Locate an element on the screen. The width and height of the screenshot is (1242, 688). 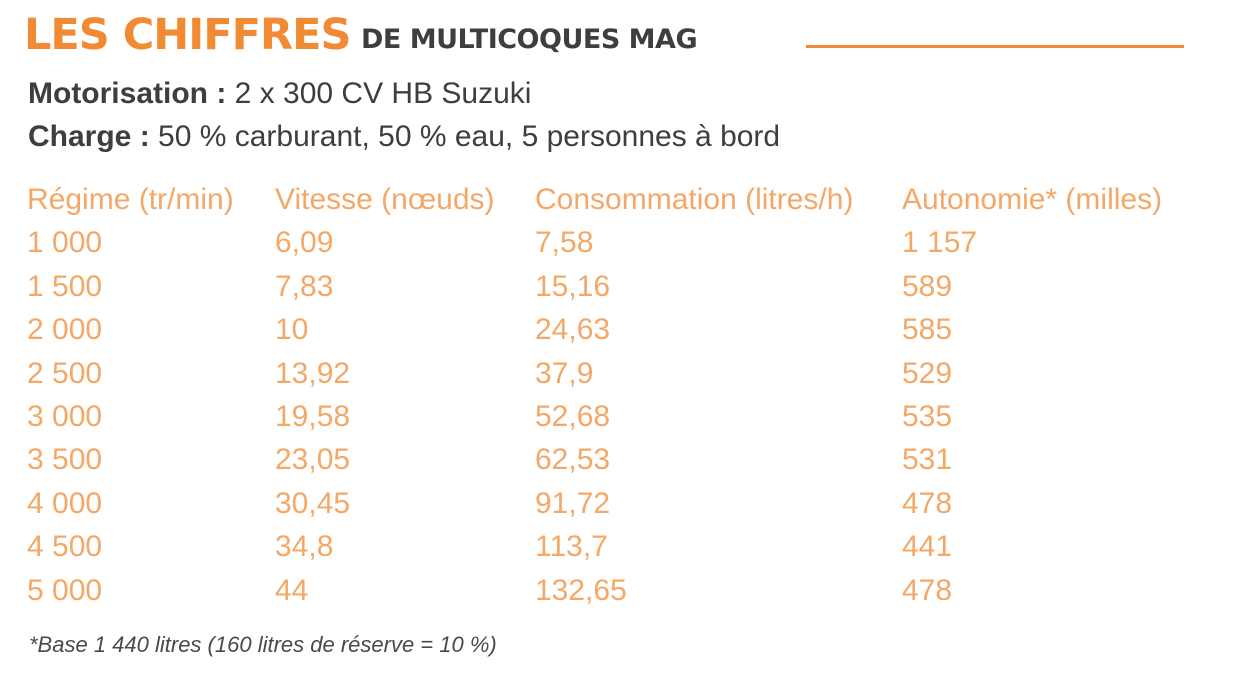
spec-label: Motorisation : is located at coordinates (127, 93).